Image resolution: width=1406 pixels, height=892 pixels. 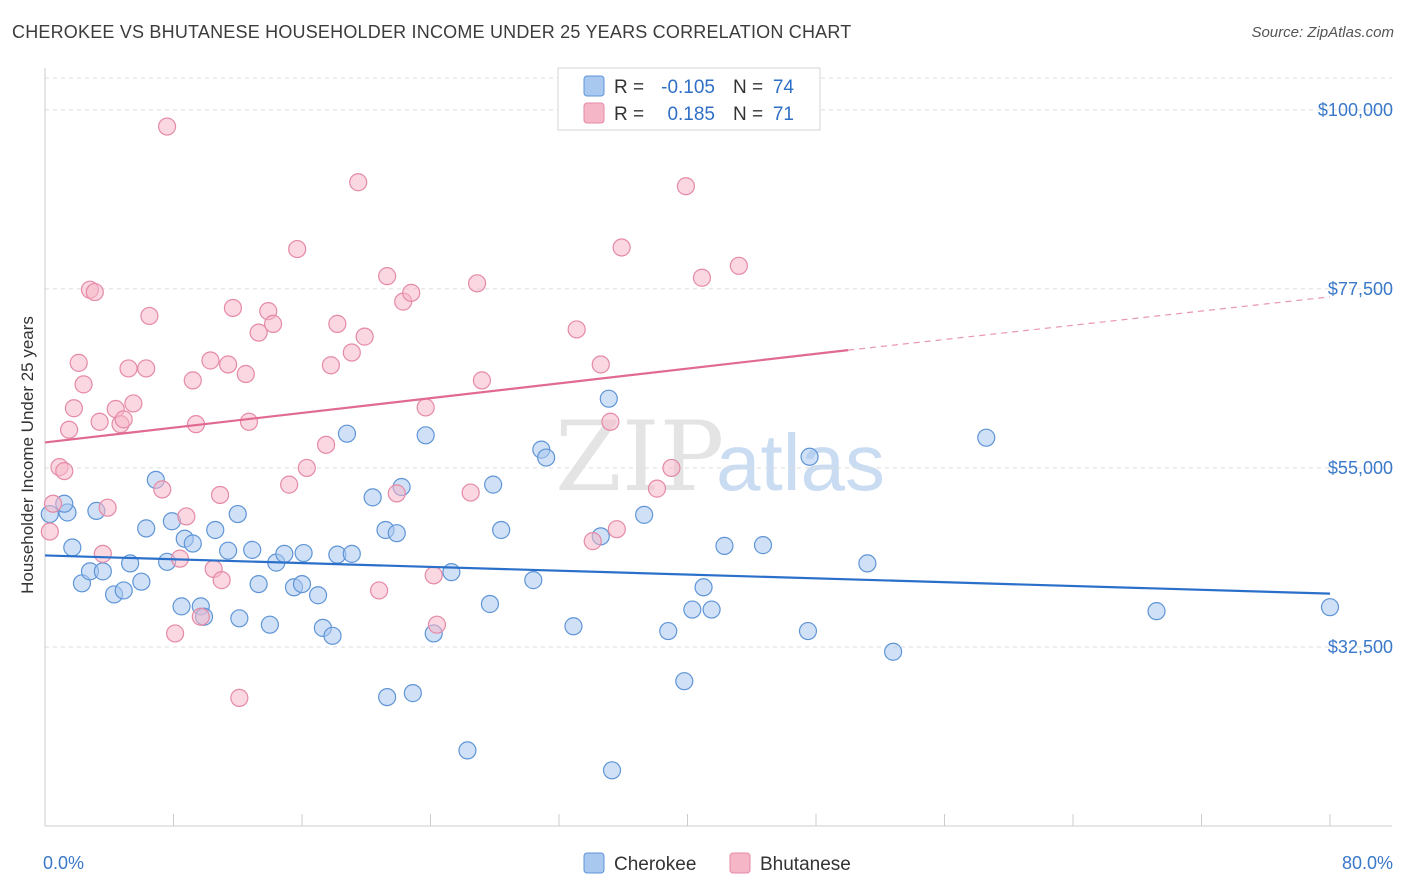 I want to click on source-credit: Source: ZipAtlas.com, so click(x=1322, y=32).